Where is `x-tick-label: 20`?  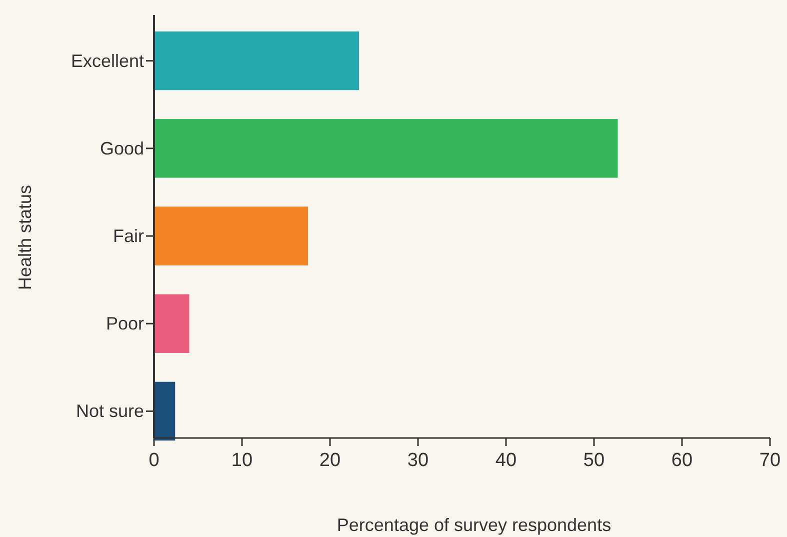 x-tick-label: 20 is located at coordinates (330, 460).